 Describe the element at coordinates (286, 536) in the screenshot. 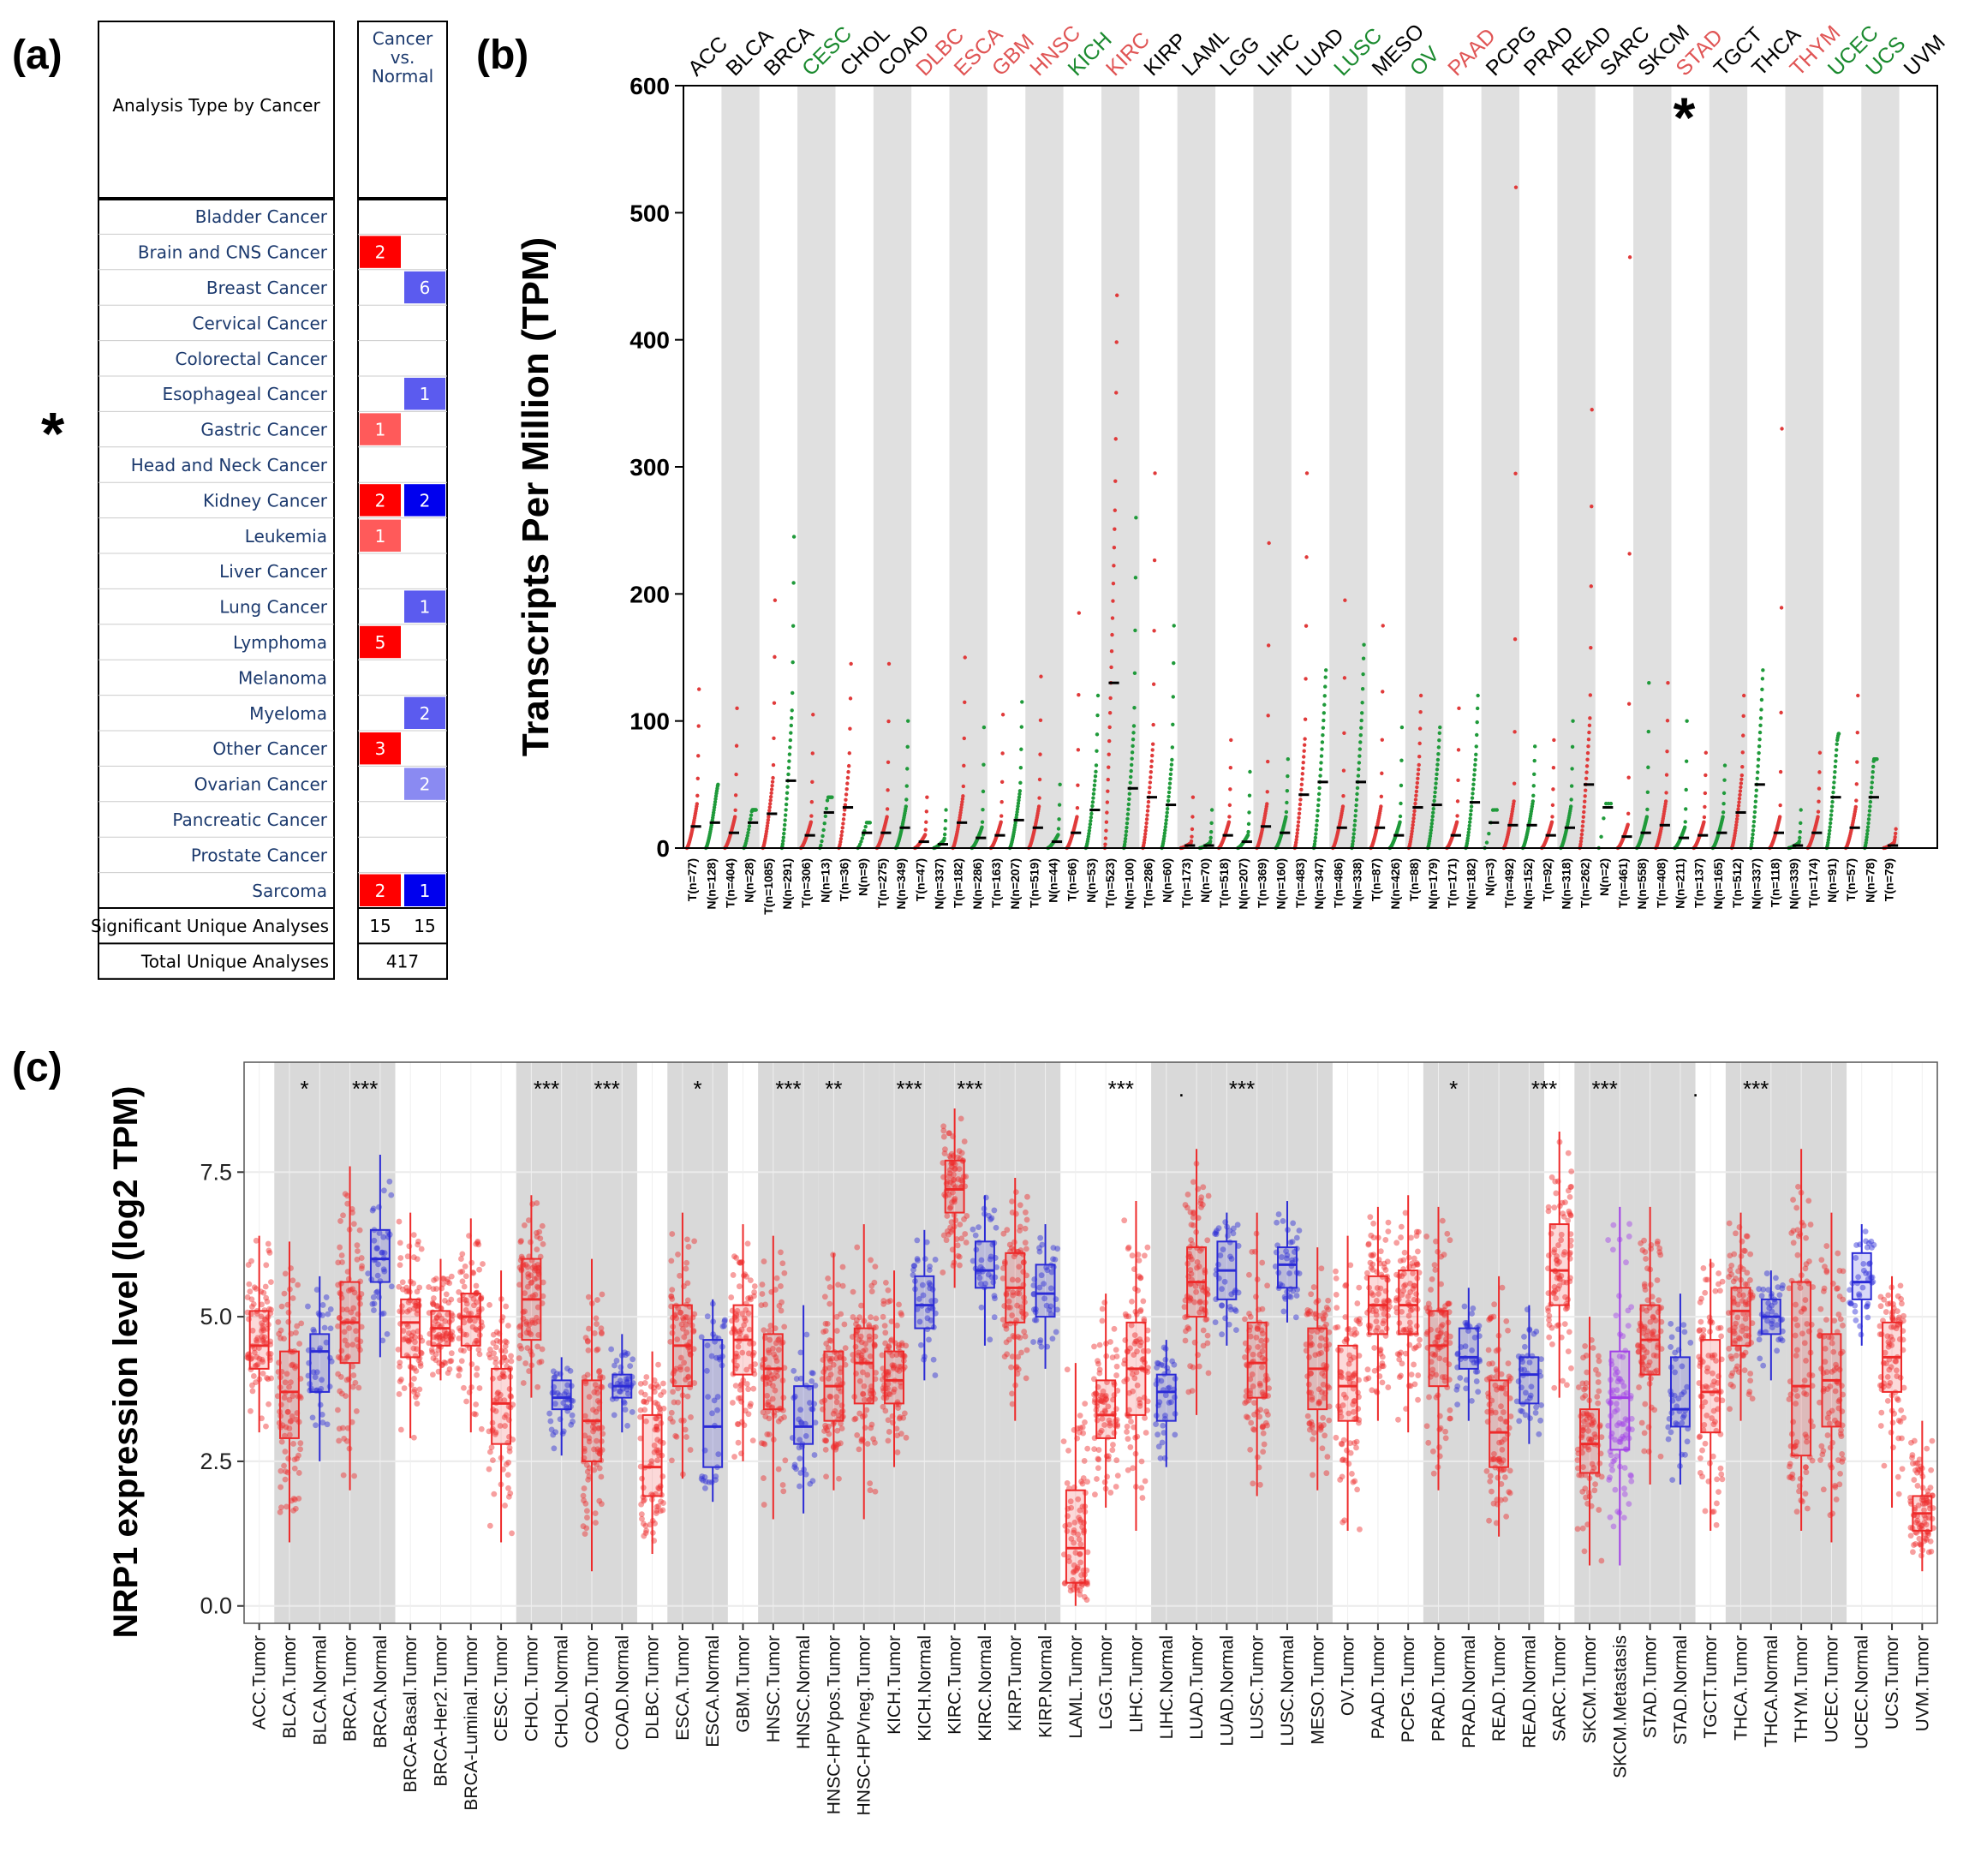

I see `cancer-type-label: Leukemia` at that location.